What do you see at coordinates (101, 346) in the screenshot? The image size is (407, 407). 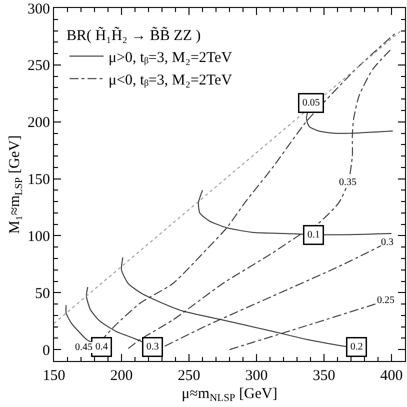 I see `annotation: 0.4` at bounding box center [101, 346].